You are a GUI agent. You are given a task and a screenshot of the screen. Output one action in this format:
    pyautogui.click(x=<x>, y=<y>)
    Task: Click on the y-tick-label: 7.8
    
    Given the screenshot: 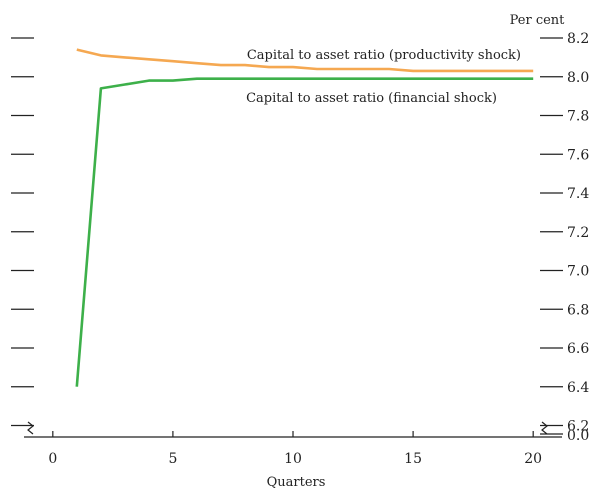 What is the action you would take?
    pyautogui.click(x=578, y=117)
    